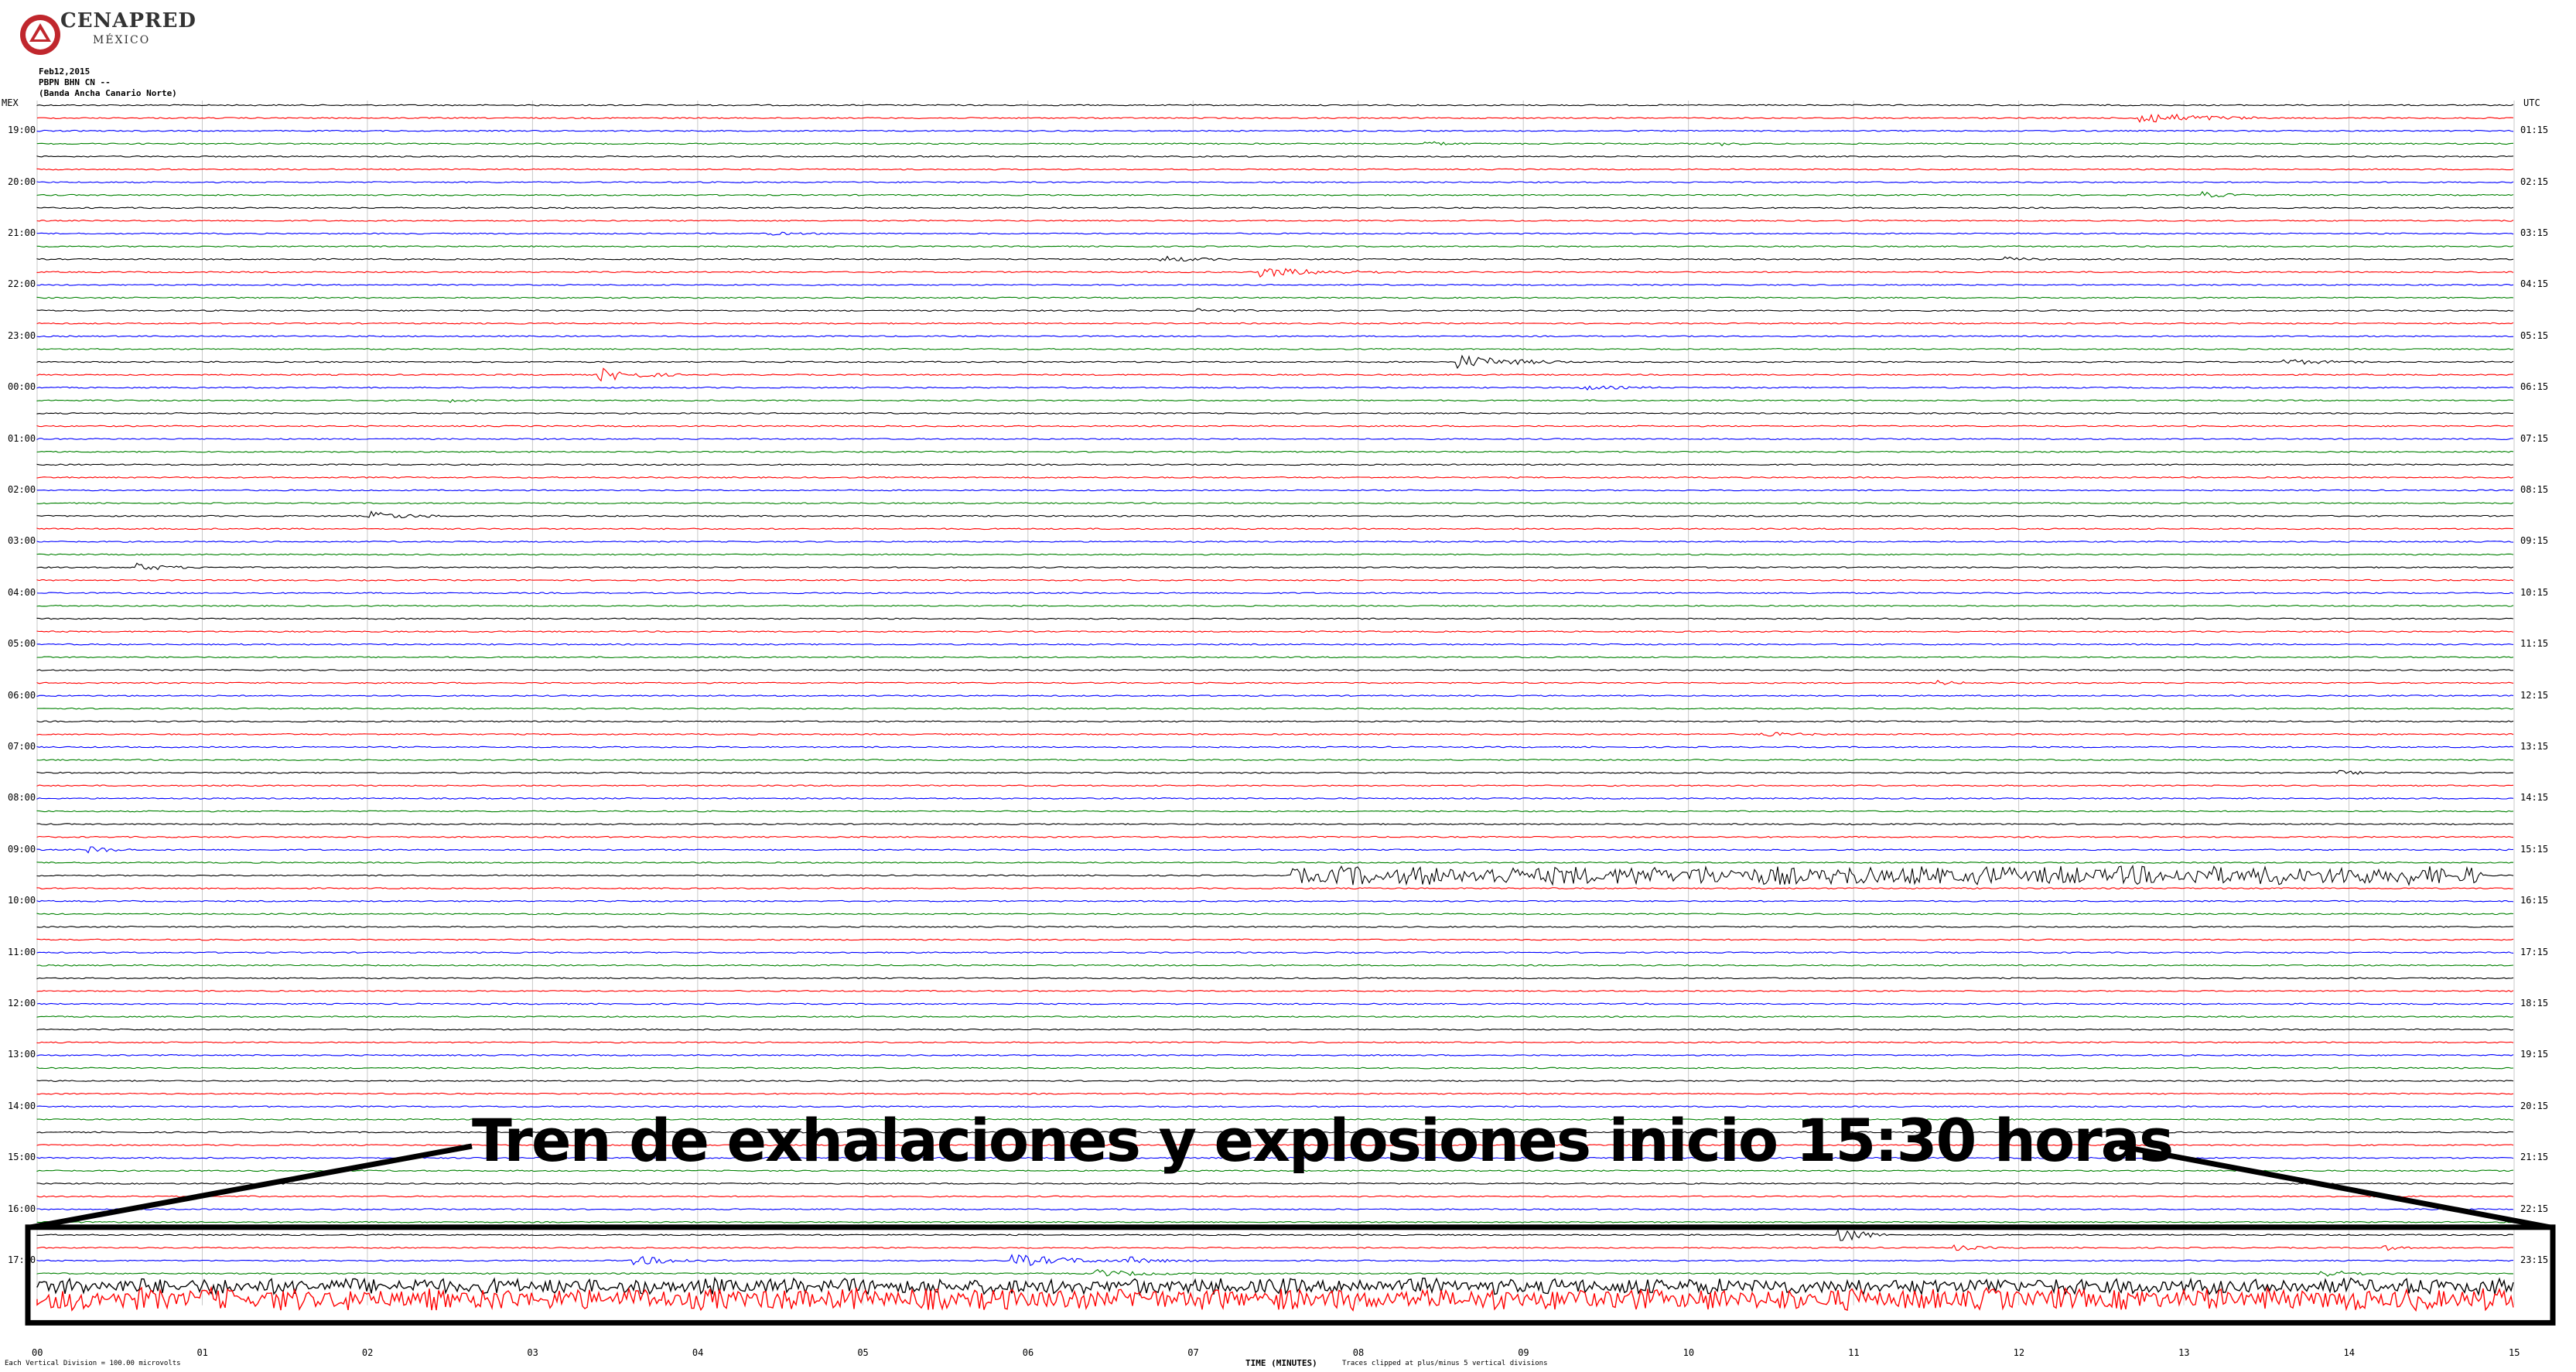 The image size is (2576, 1372). I want to click on x-tick-label: 03, so click(532, 1352).